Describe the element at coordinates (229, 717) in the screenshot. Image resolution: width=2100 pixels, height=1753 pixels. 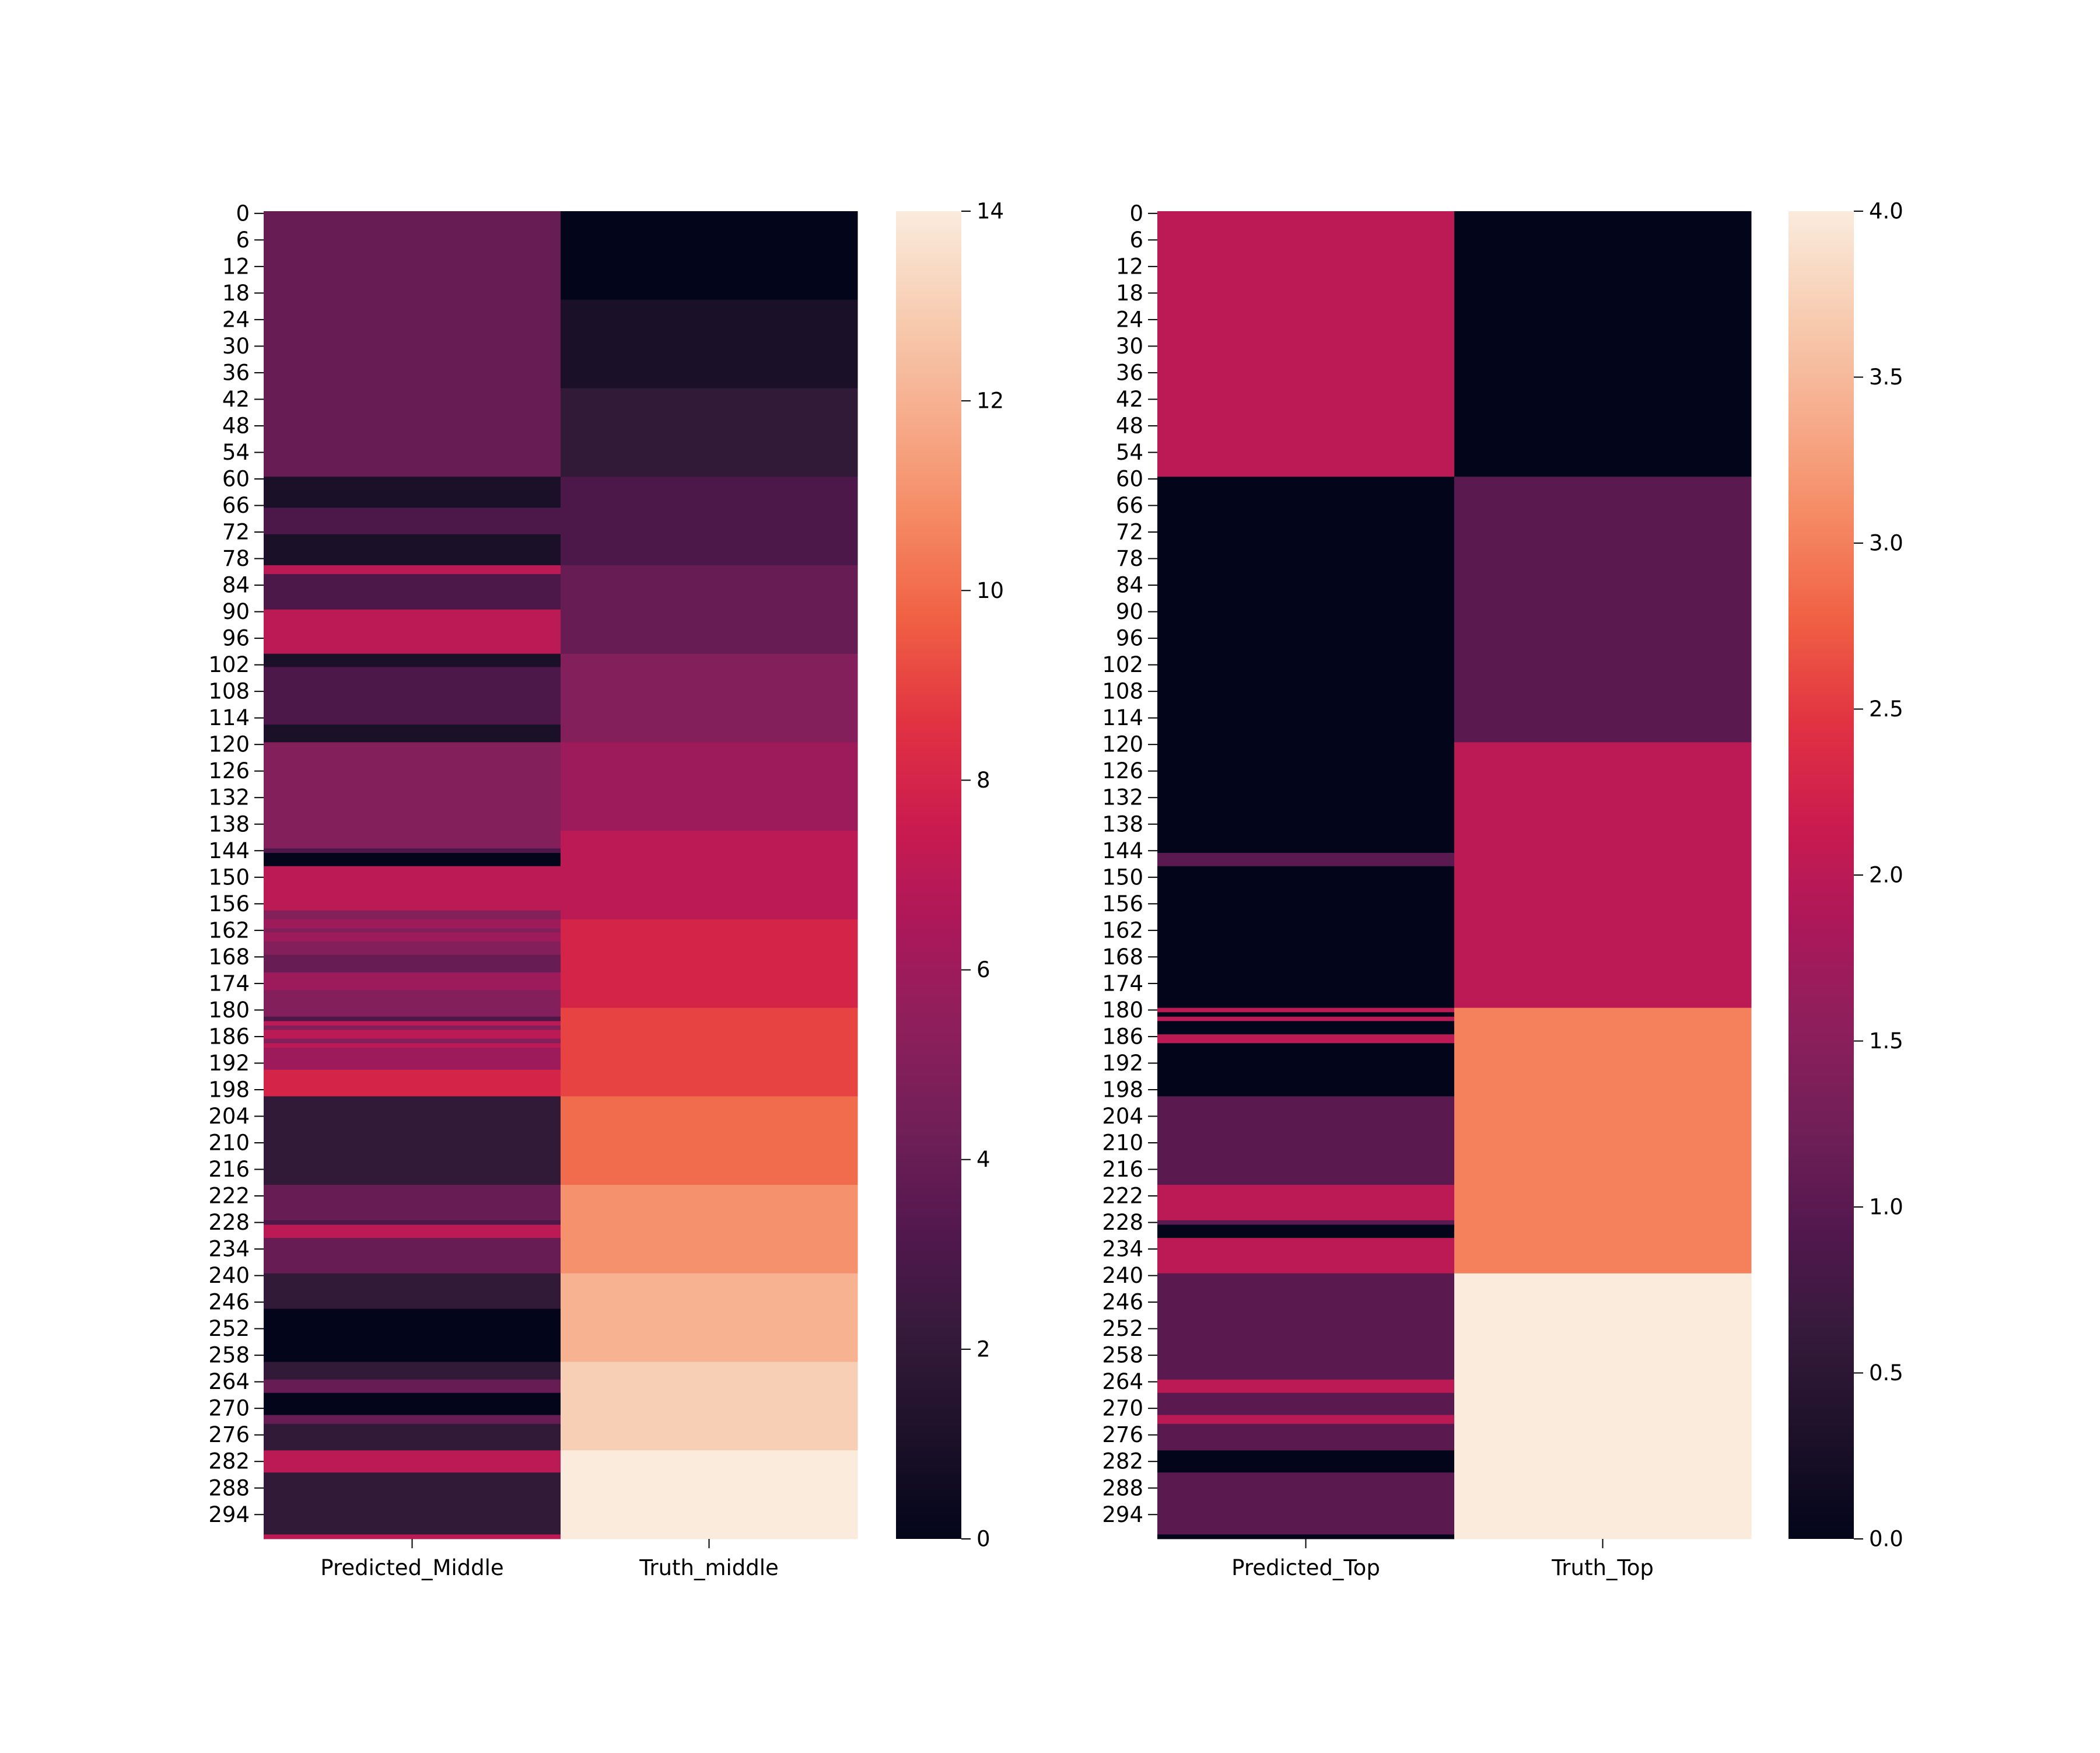
I see `y-tick-label: 114` at that location.